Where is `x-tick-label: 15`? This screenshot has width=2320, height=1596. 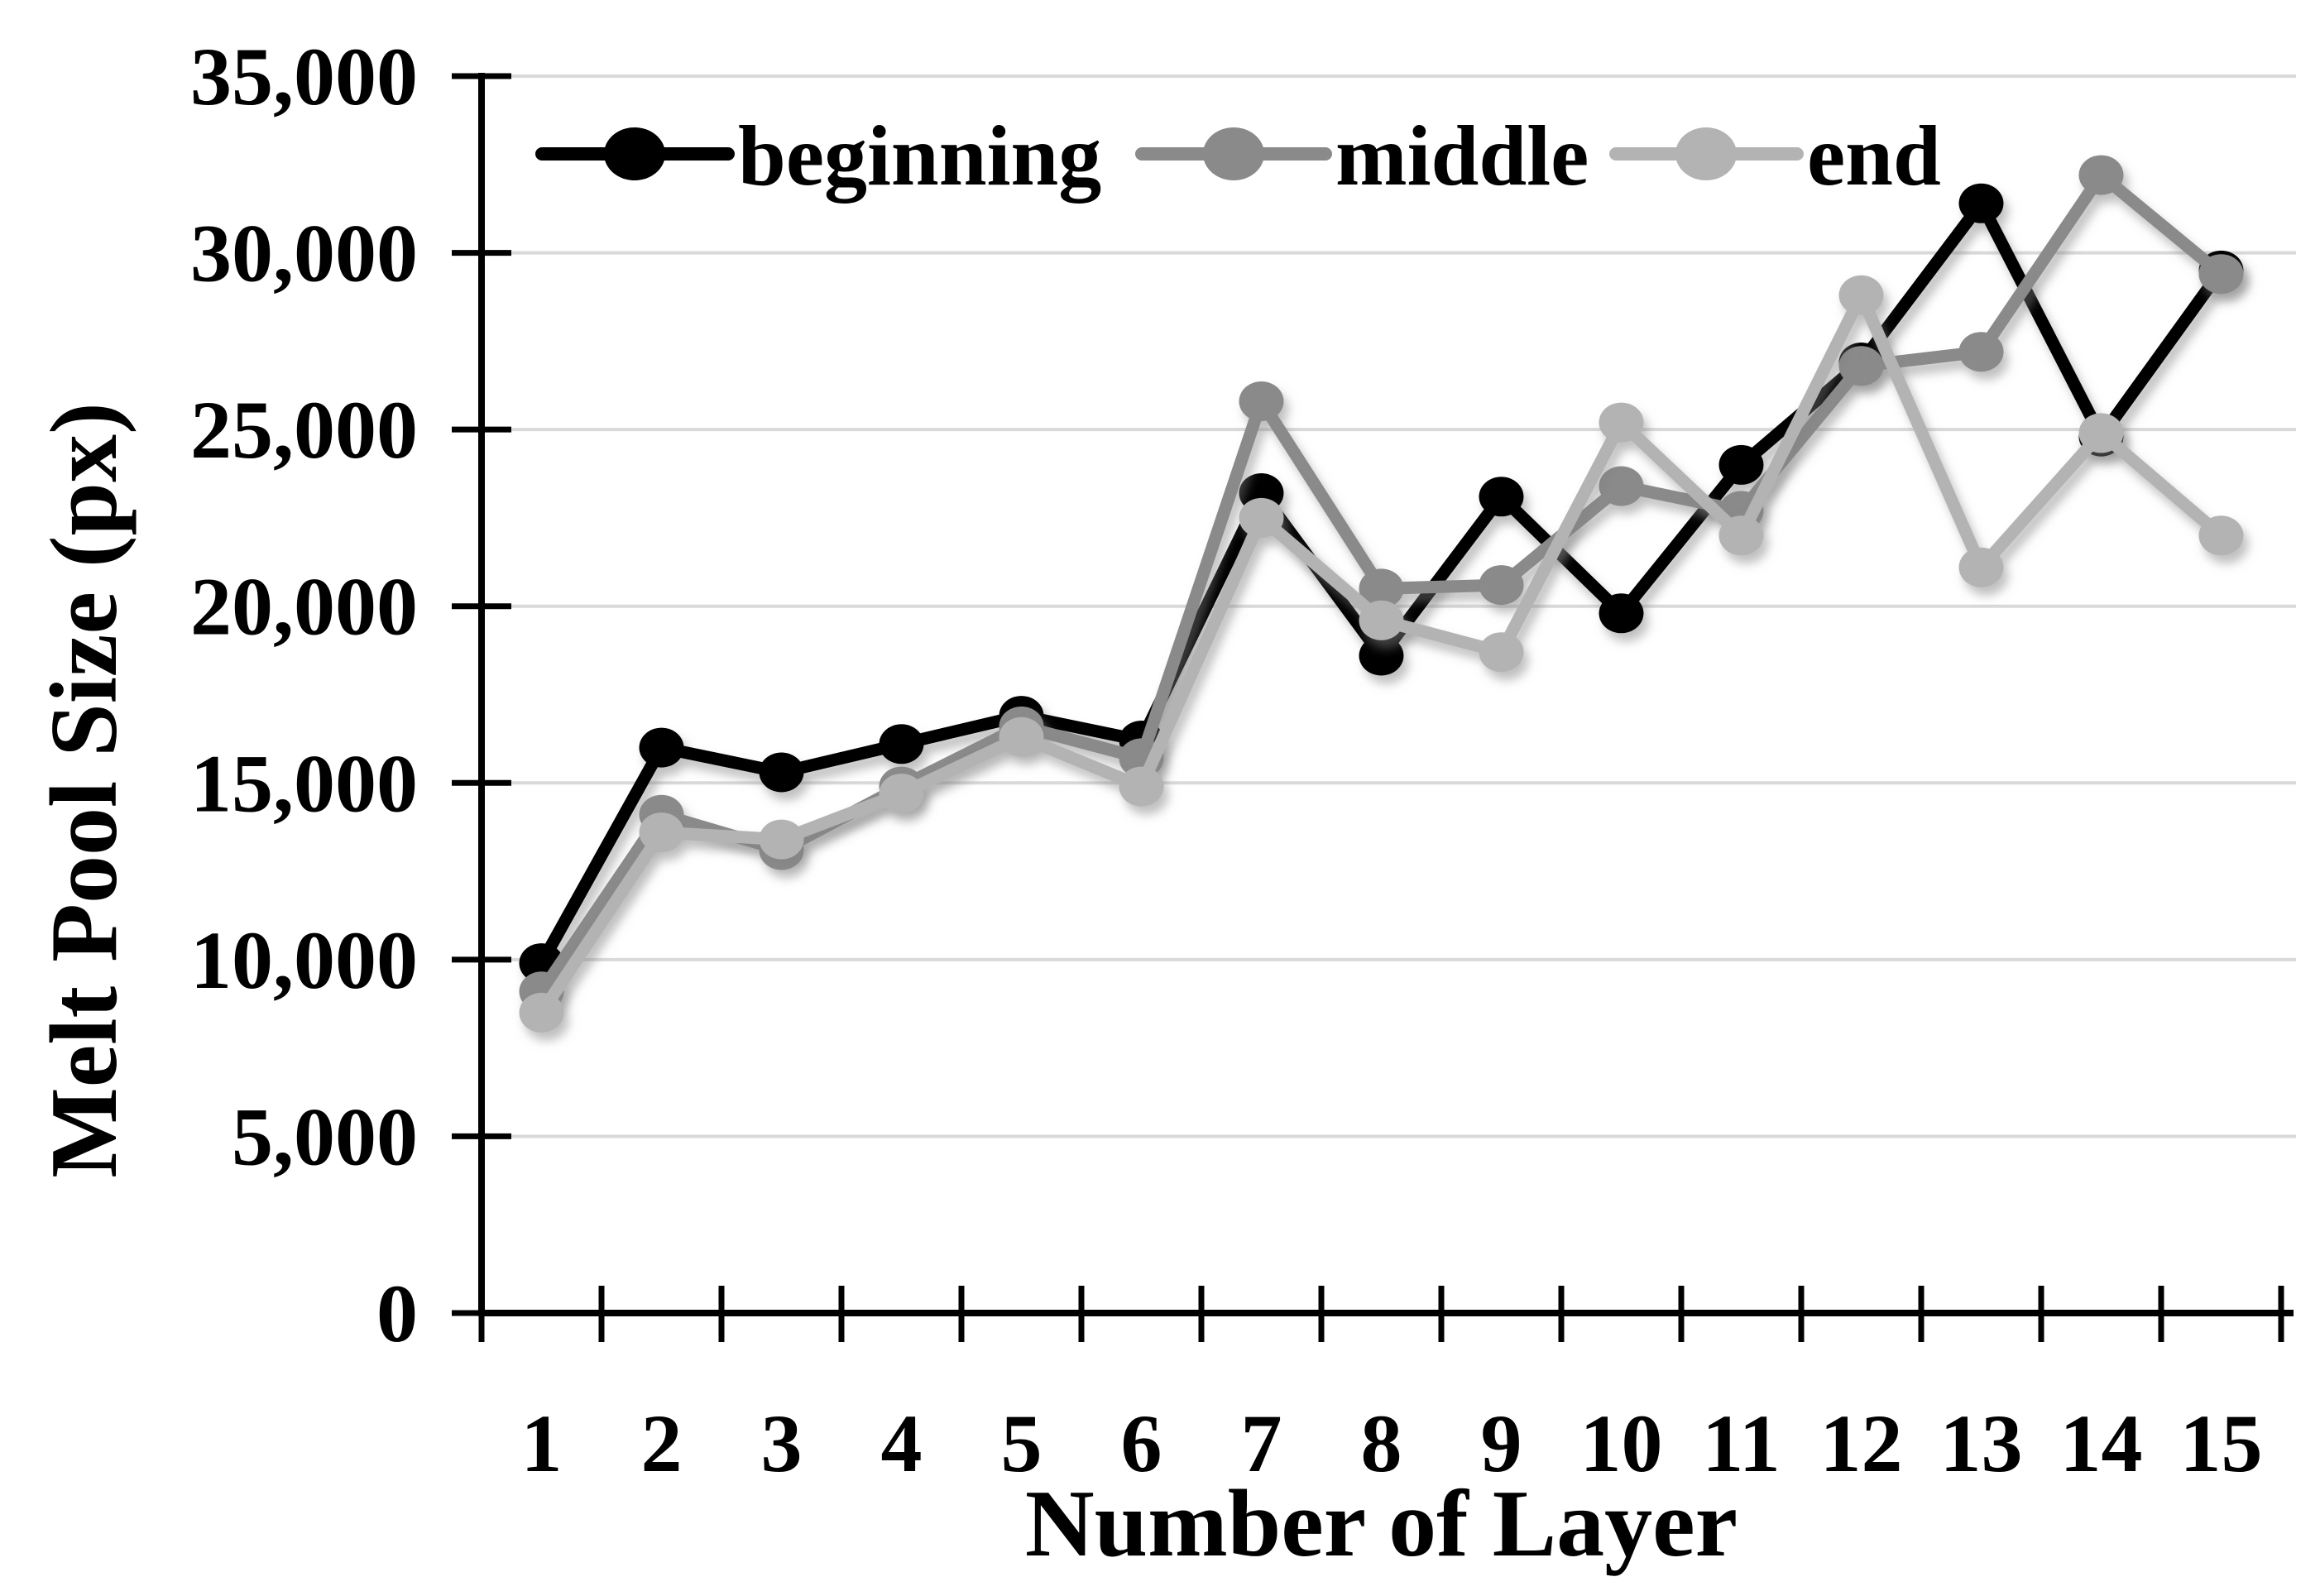 x-tick-label: 15 is located at coordinates (2221, 1443).